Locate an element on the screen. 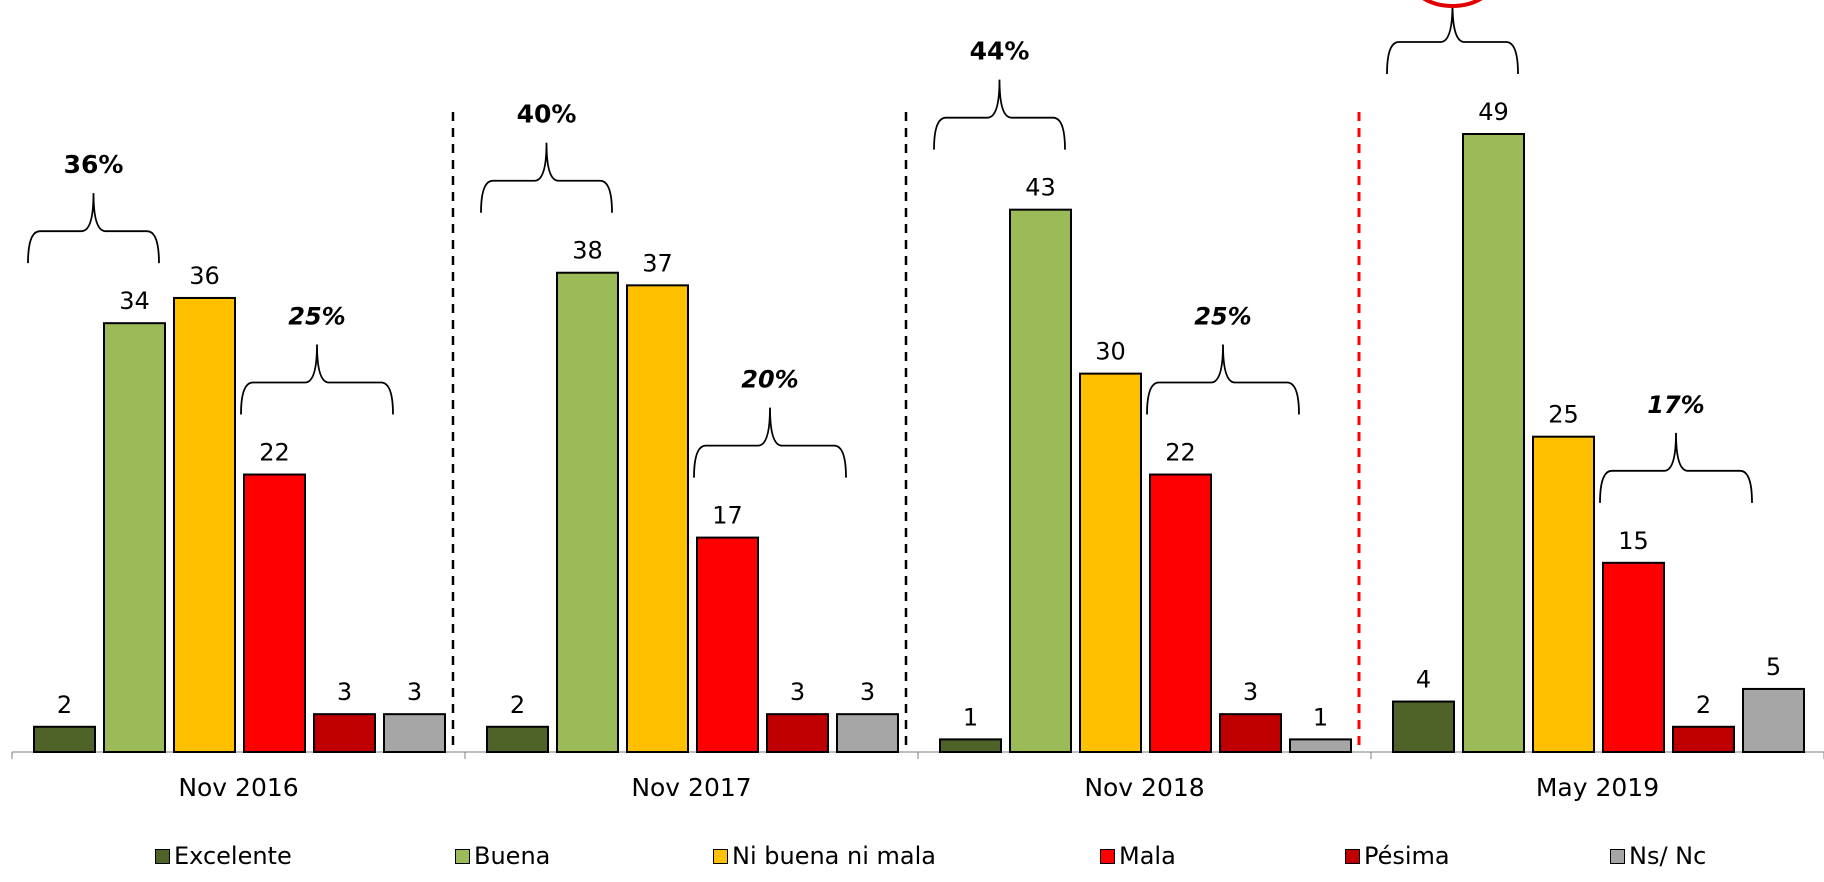 This screenshot has width=1824, height=882. positive-total-label: 44% is located at coordinates (1000, 51).